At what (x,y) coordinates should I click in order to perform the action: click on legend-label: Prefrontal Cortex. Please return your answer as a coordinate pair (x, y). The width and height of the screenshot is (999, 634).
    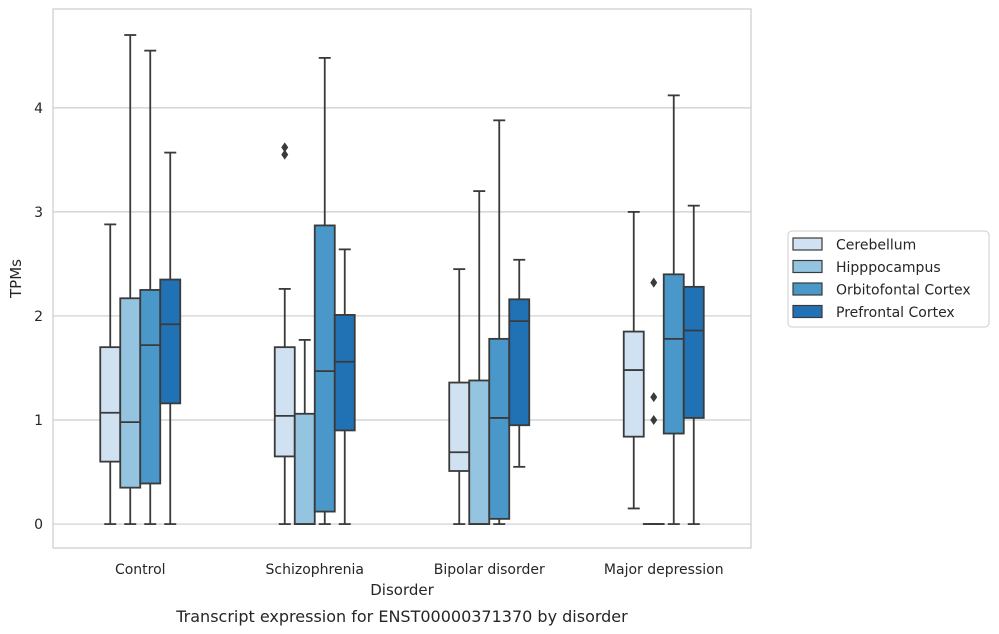
    Looking at the image, I should click on (895, 313).